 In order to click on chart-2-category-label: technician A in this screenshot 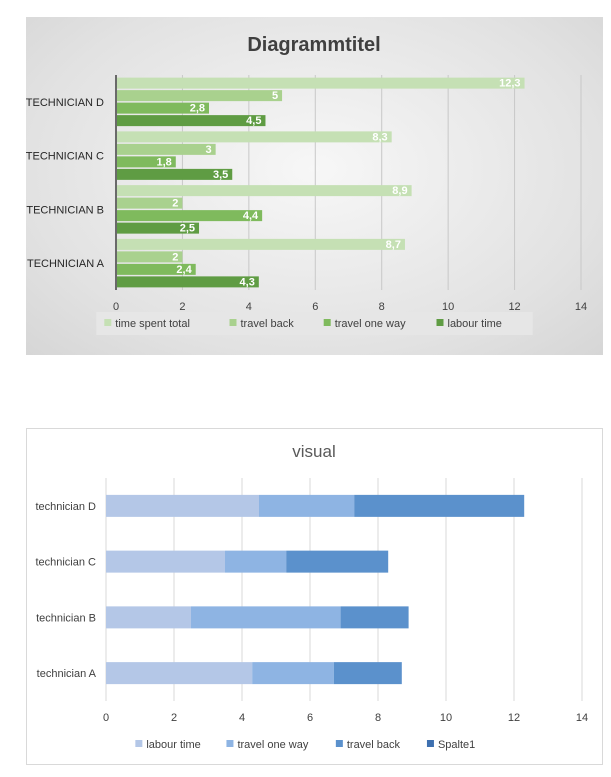, I will do `click(67, 674)`.